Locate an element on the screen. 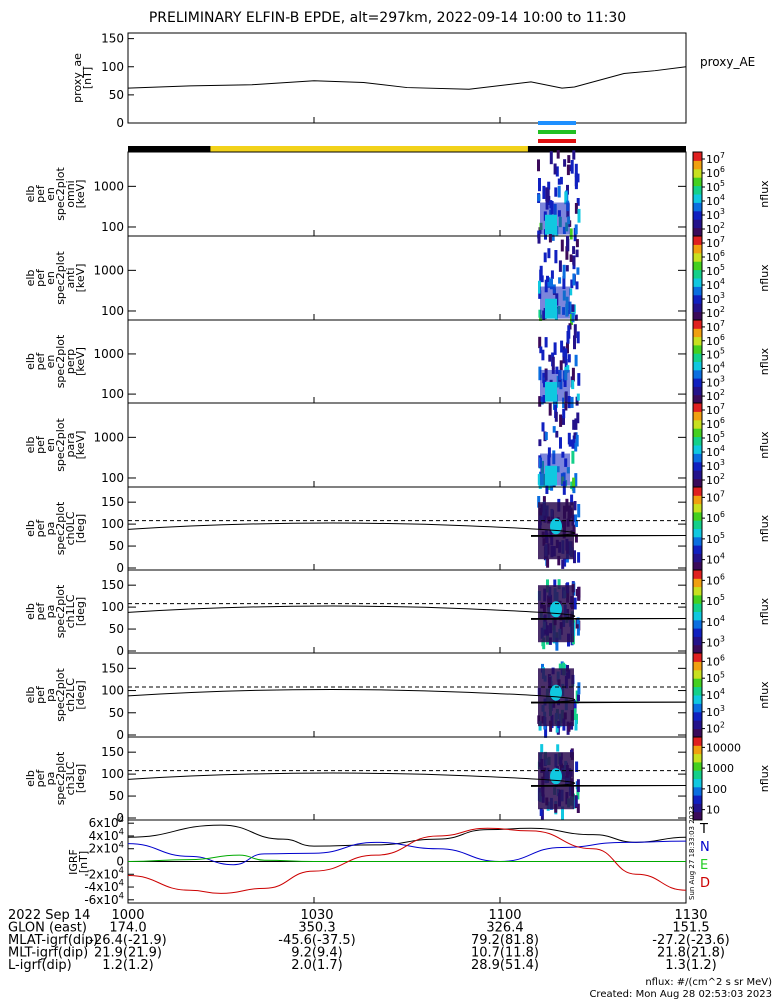 This screenshot has height=1000, width=775. ytick-label: 0 is located at coordinates (120, 862).